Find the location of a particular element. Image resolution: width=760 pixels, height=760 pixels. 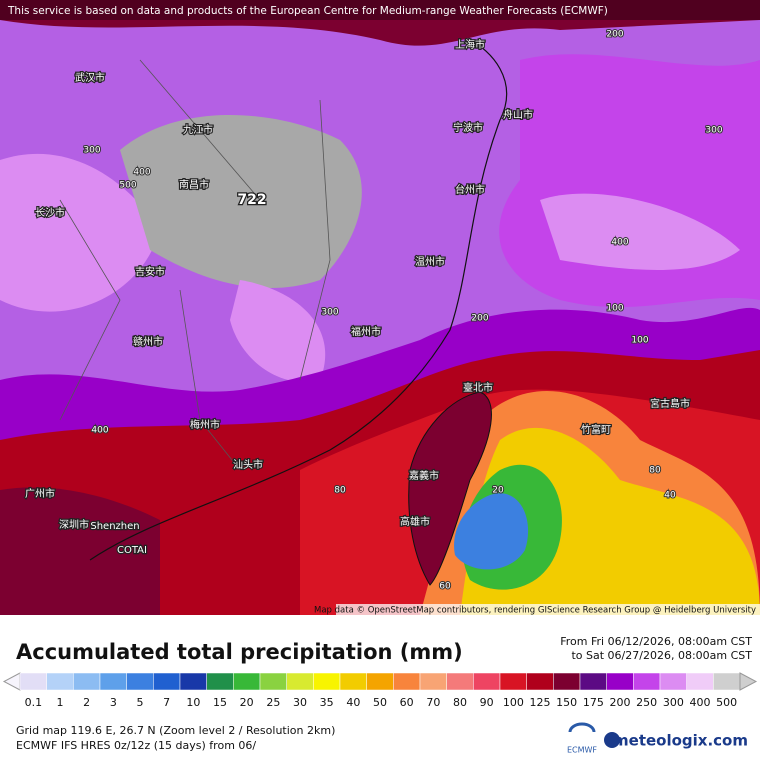

map-label: 南昌市 is located at coordinates (194, 184).